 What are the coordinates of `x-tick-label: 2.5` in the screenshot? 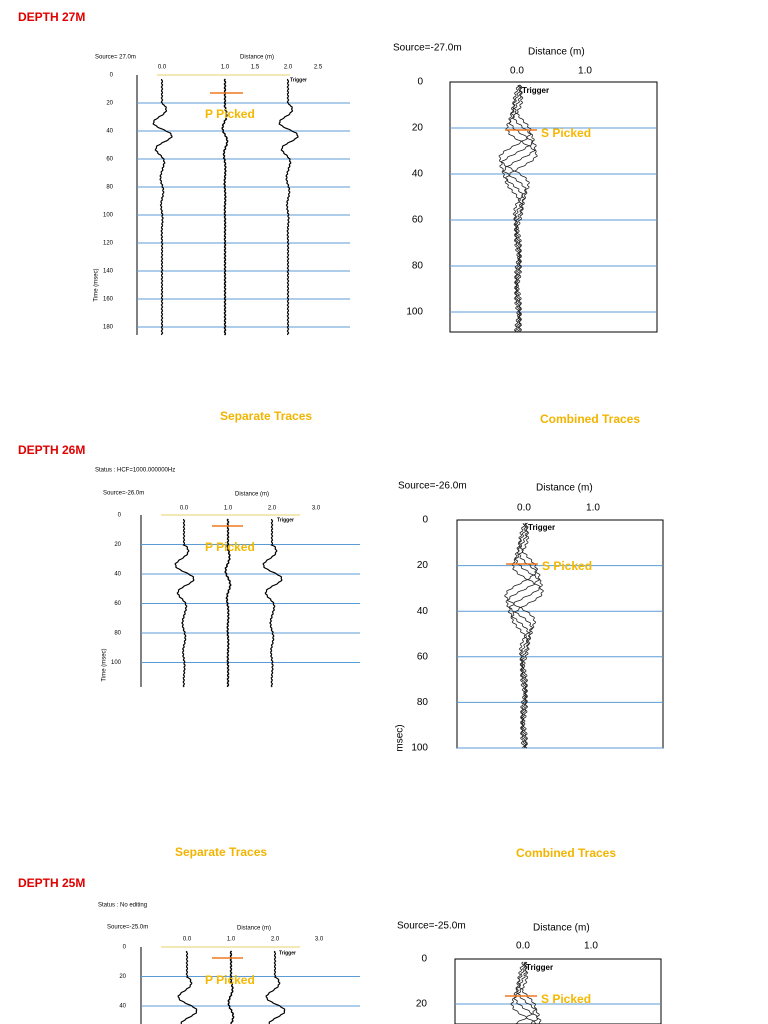 It's located at (318, 68).